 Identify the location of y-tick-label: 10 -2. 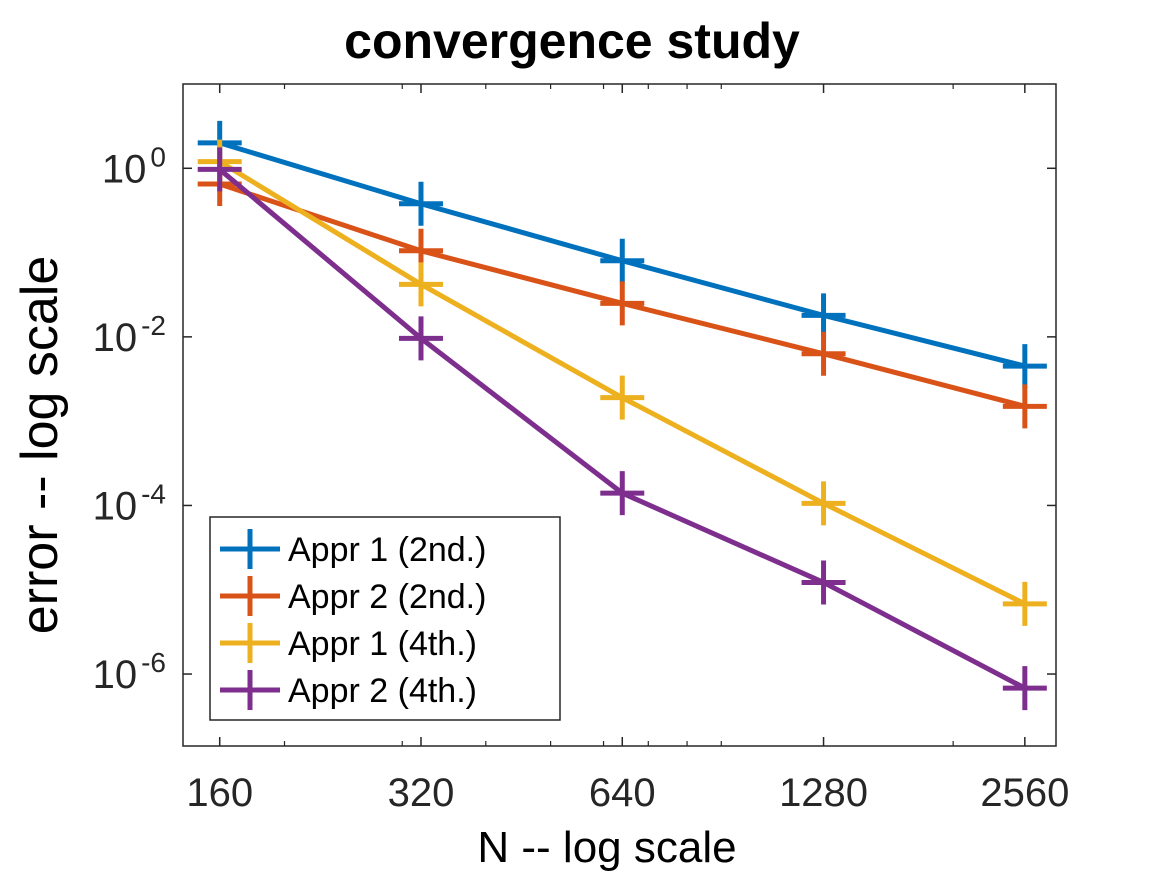
(129, 335).